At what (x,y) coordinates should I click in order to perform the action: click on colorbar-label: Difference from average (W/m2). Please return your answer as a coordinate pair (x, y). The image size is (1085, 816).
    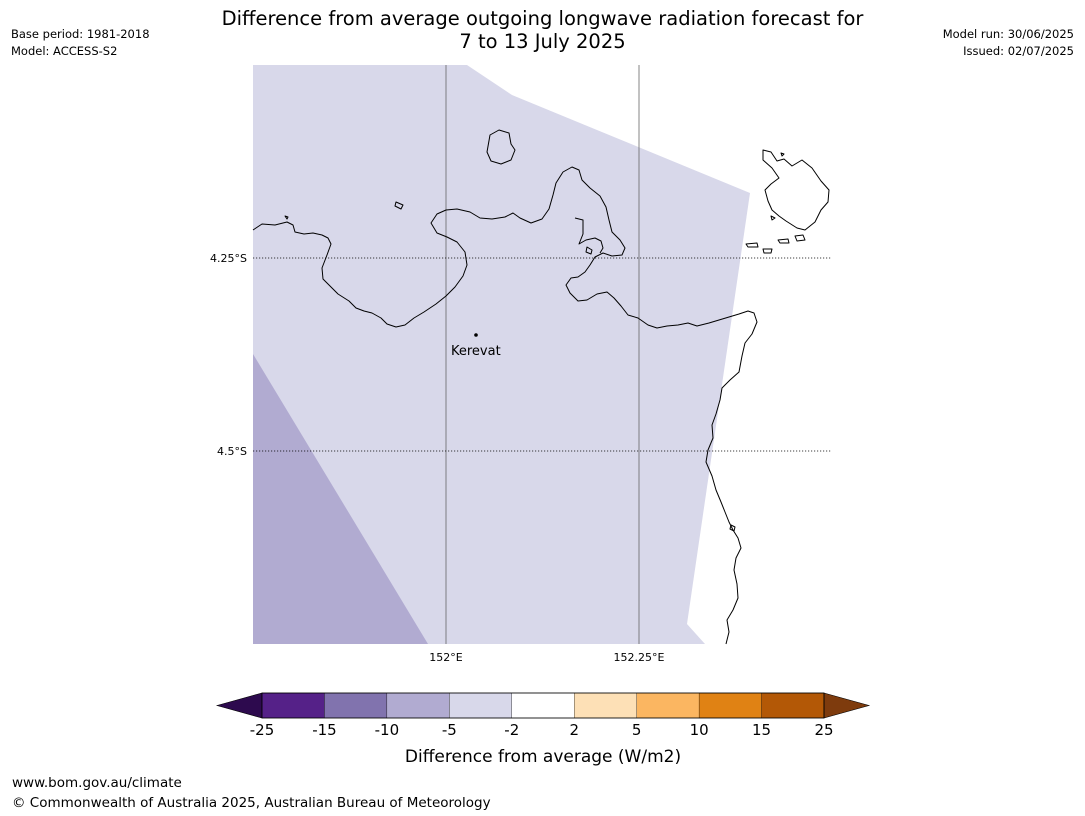
    Looking at the image, I should click on (543, 757).